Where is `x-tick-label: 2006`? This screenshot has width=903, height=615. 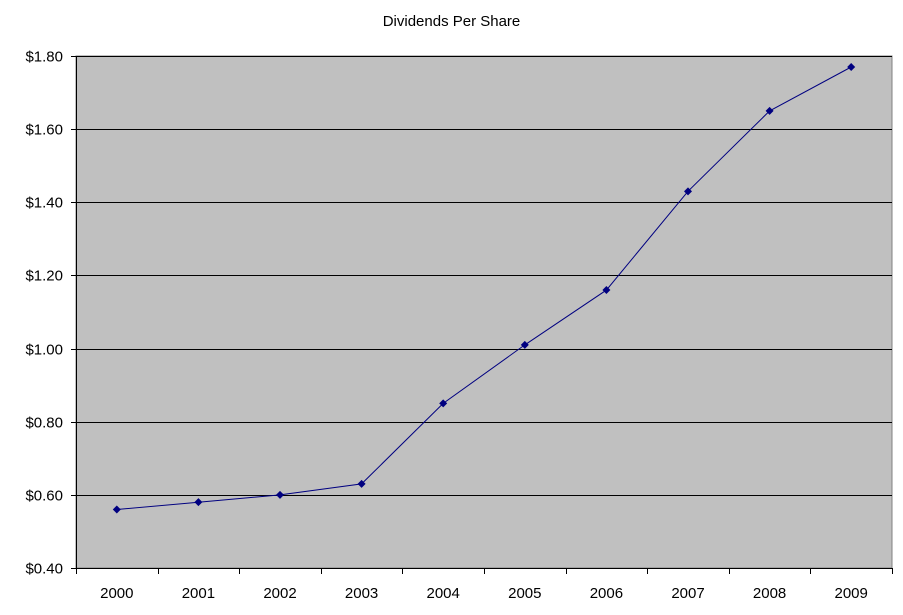 x-tick-label: 2006 is located at coordinates (606, 593).